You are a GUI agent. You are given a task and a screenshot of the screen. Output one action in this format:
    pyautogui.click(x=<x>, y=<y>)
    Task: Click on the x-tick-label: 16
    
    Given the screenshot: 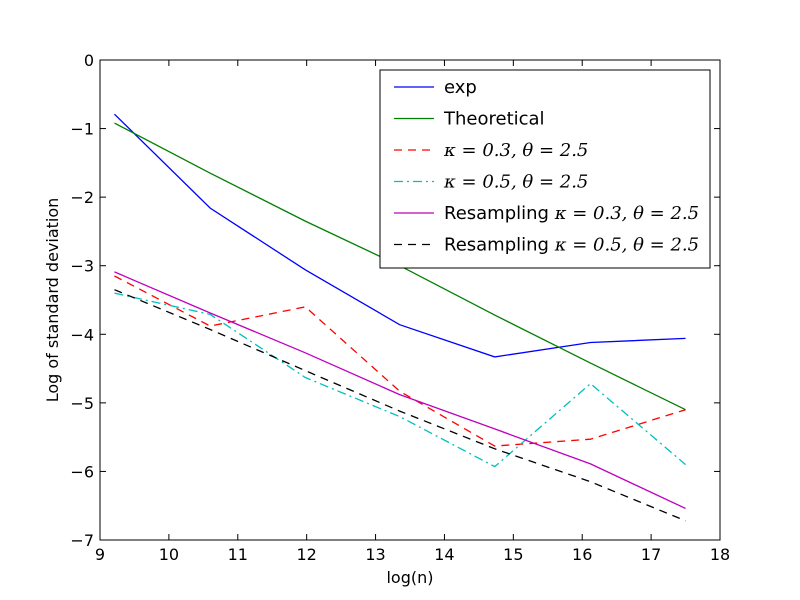 What is the action you would take?
    pyautogui.click(x=582, y=554)
    